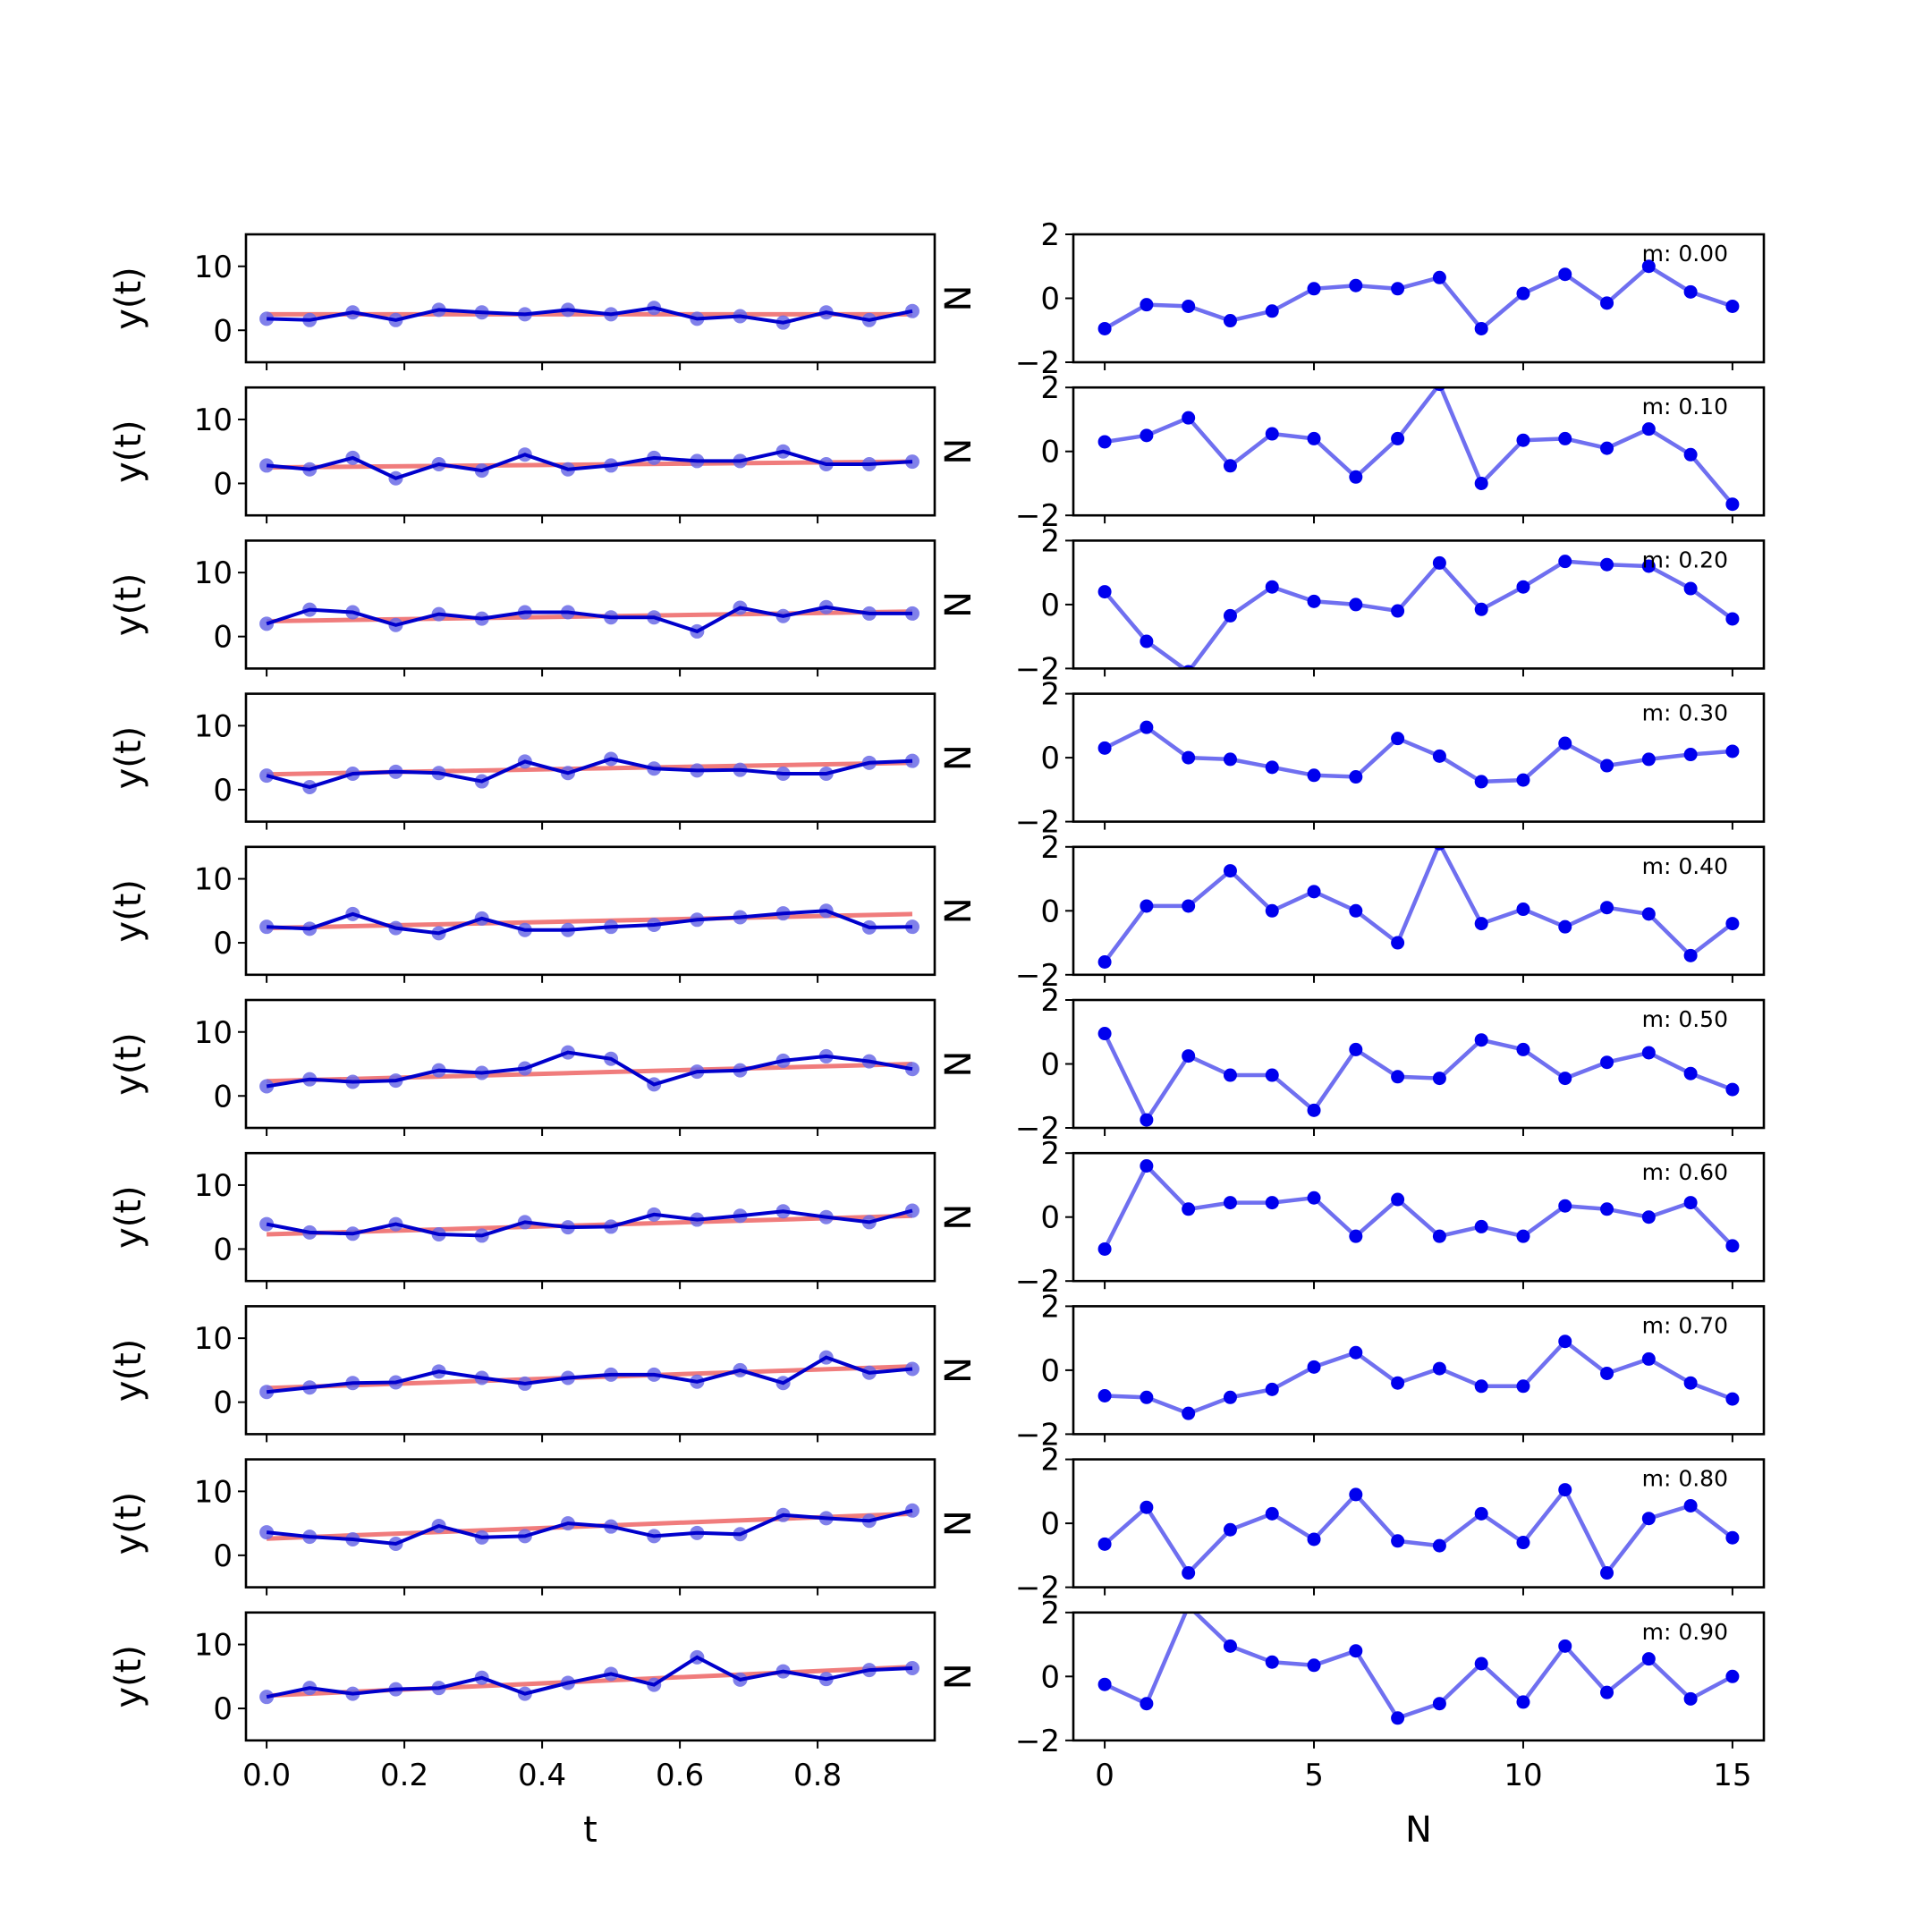 The image size is (1932, 1932). I want to click on right-y-tick-label: 2, so click(1050, 1613).